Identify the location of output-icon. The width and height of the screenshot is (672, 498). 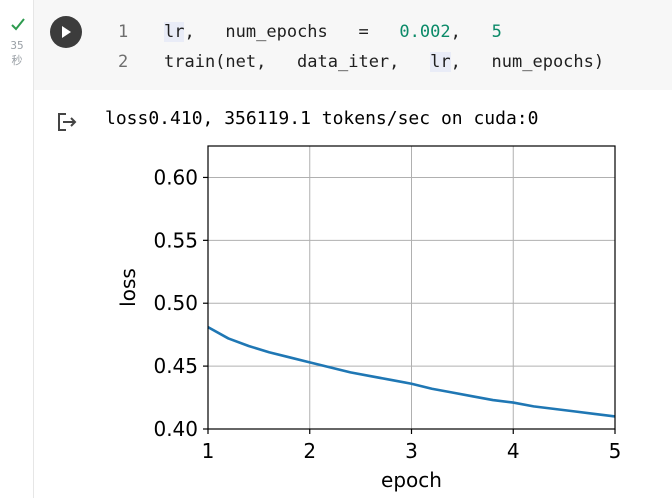
(67, 122).